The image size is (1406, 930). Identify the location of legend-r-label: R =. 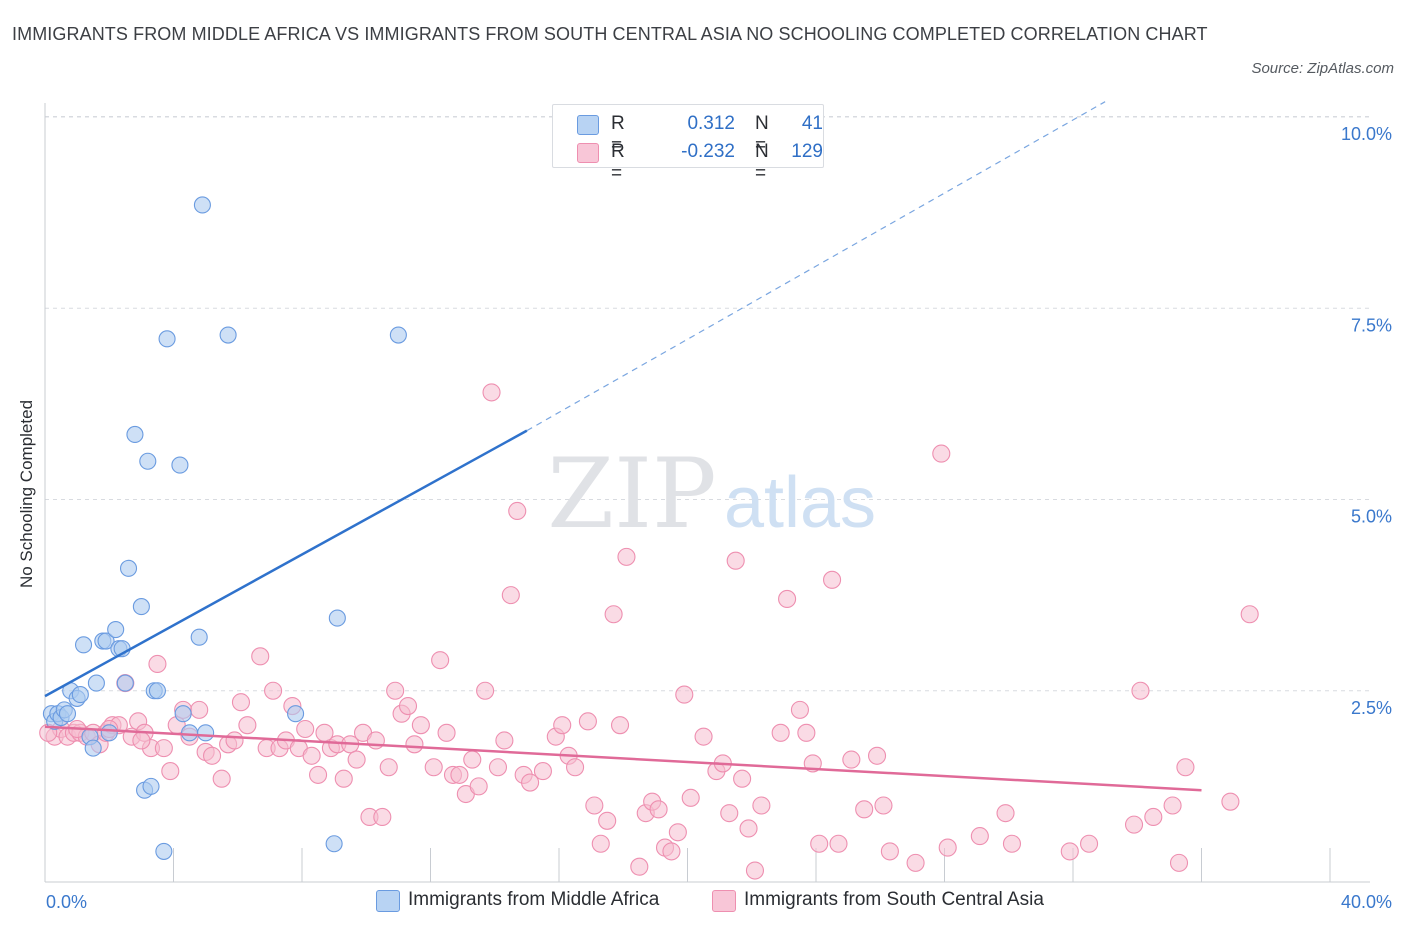
(618, 162).